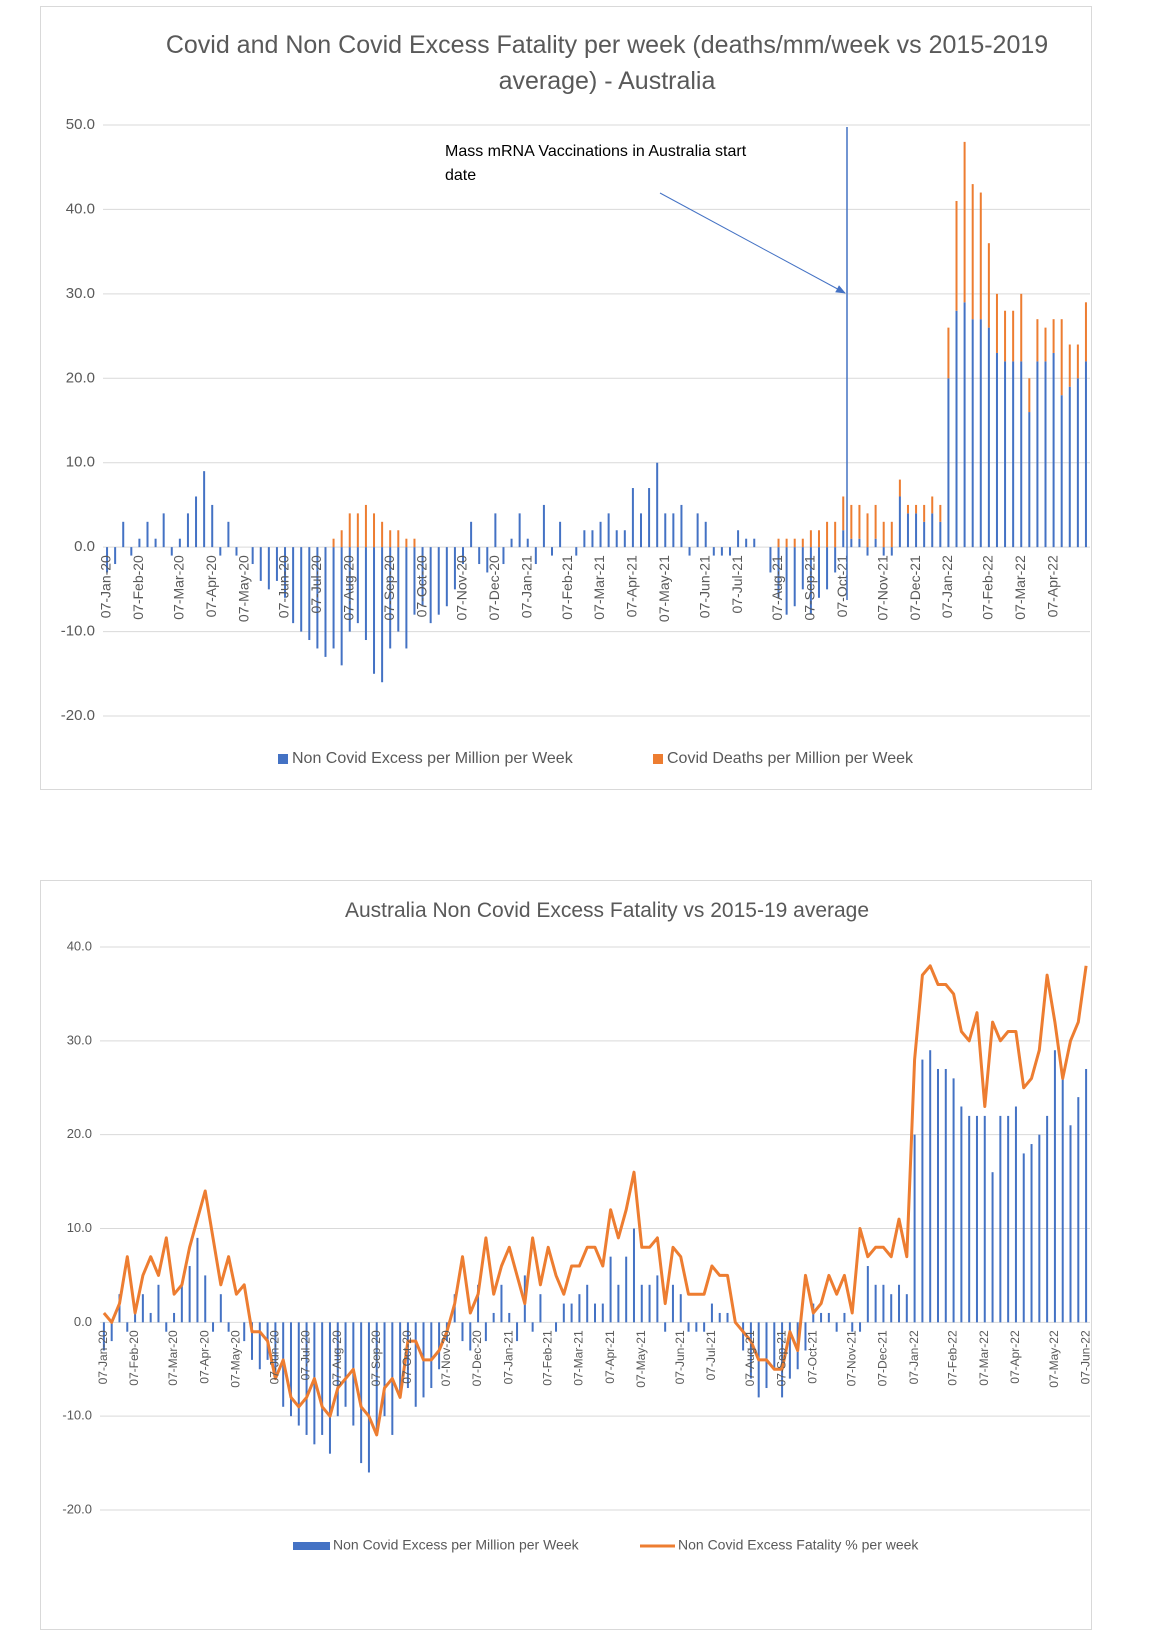 The height and width of the screenshot is (1630, 1159). I want to click on y-tick-label: 30.0, so click(79, 1039).